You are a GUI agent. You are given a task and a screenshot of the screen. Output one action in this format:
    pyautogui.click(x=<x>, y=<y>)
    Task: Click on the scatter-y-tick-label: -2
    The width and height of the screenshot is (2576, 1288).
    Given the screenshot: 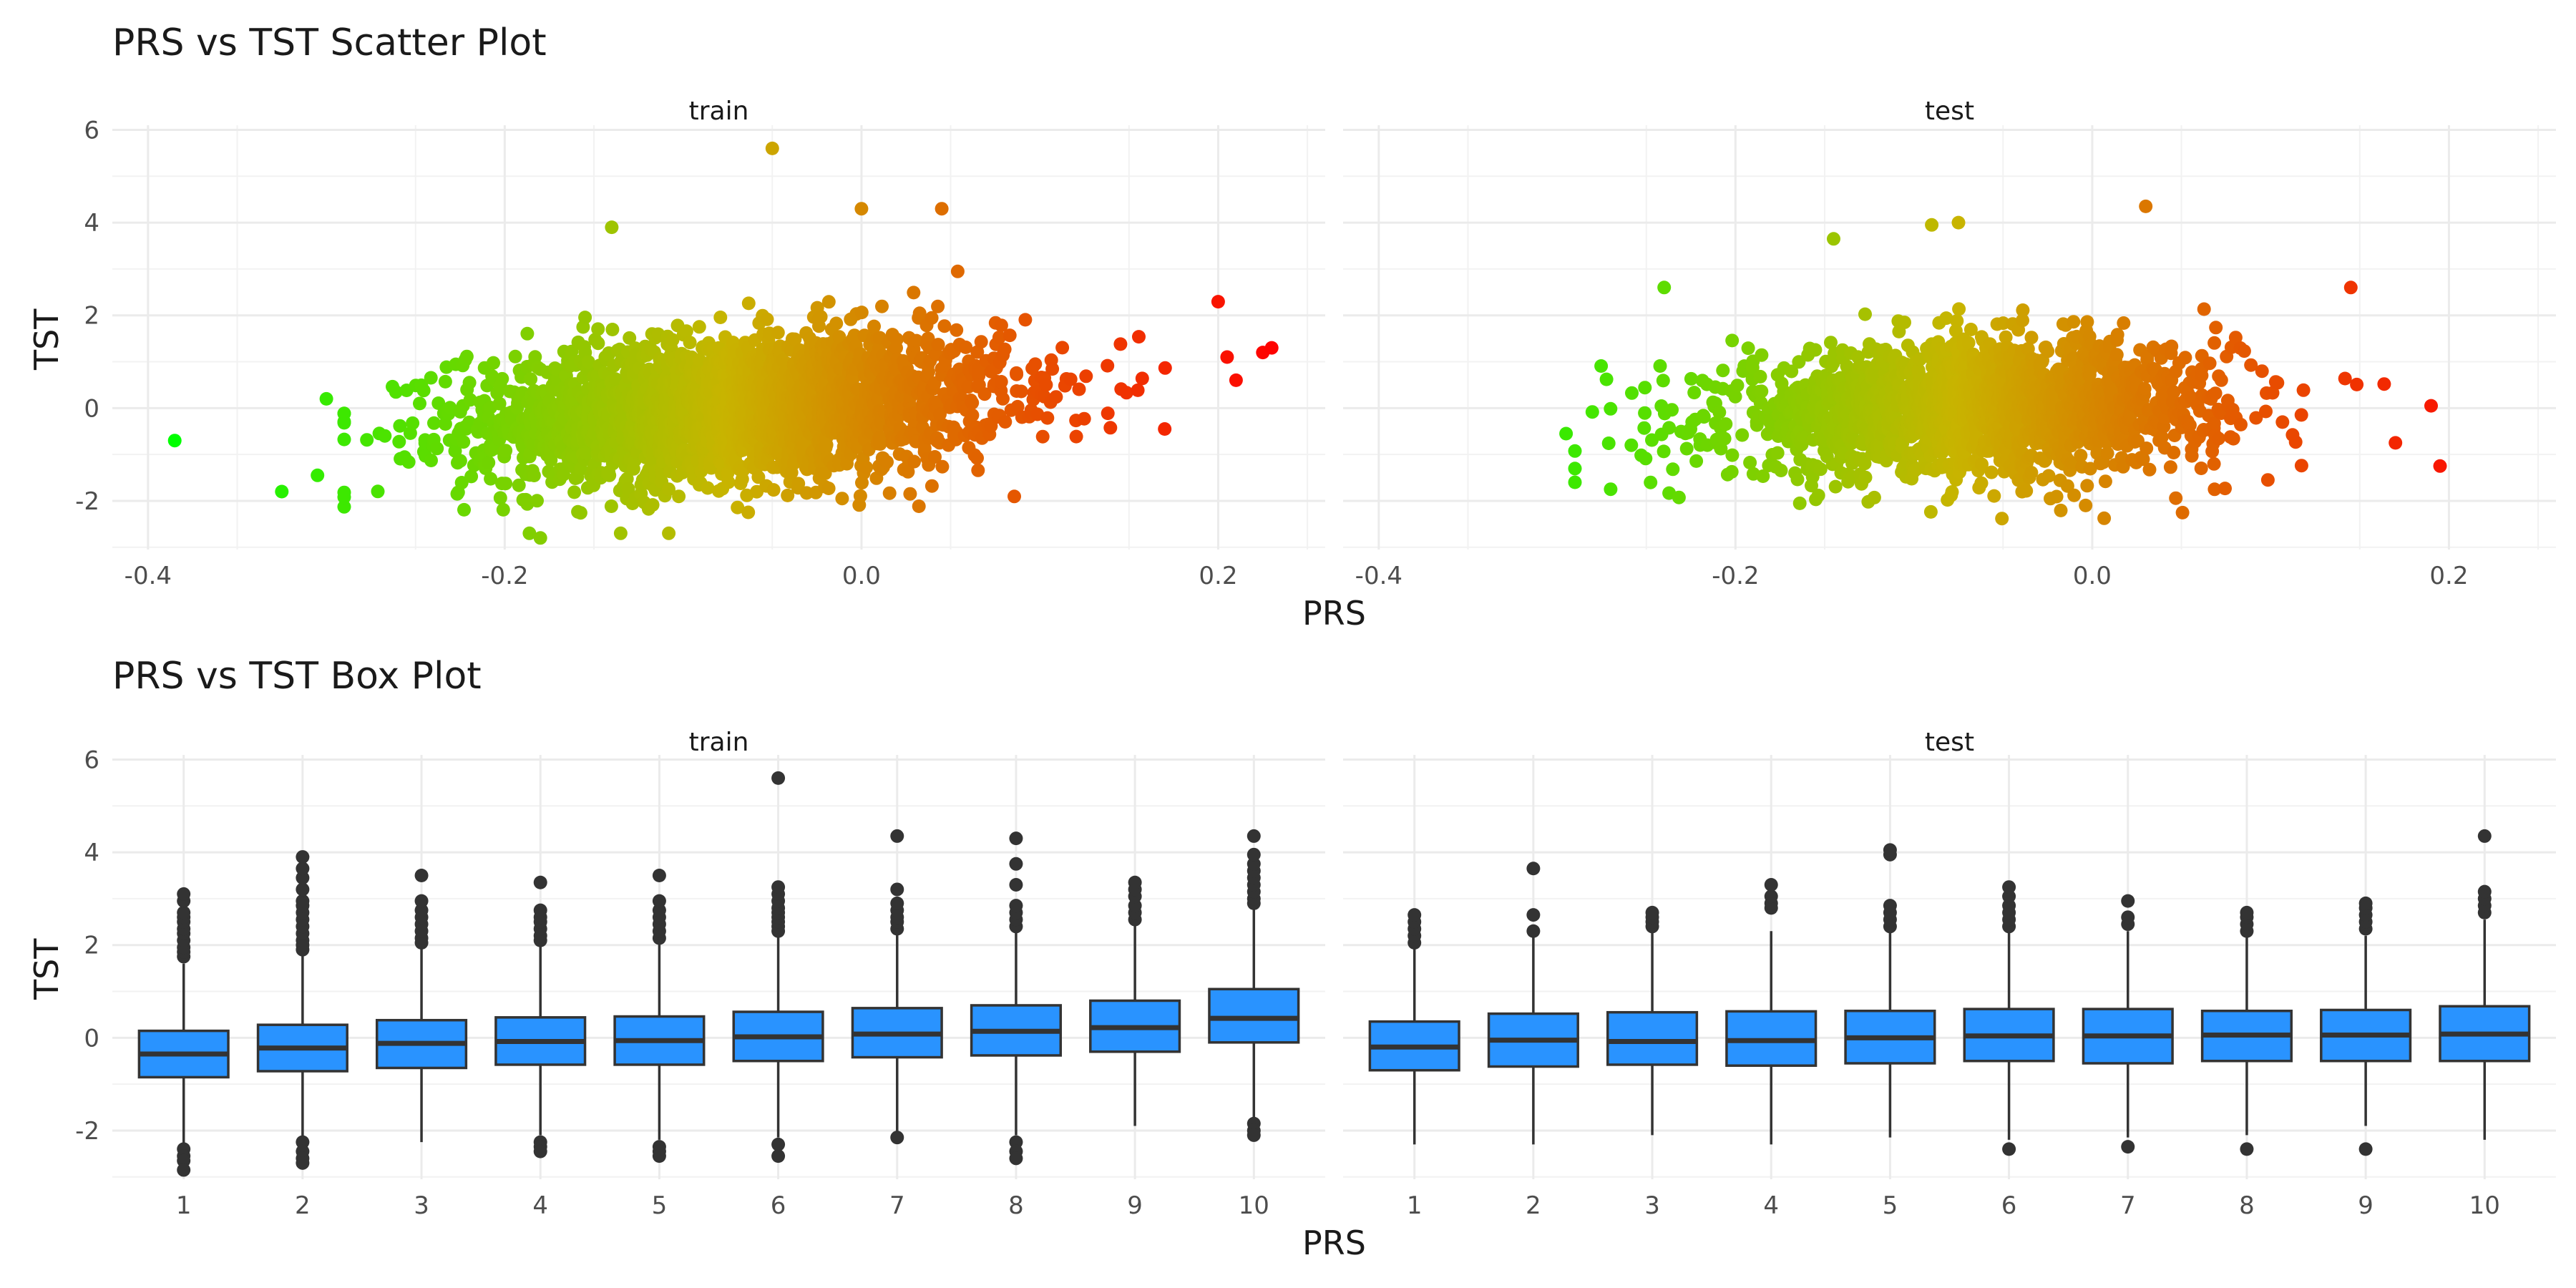 What is the action you would take?
    pyautogui.click(x=87, y=501)
    